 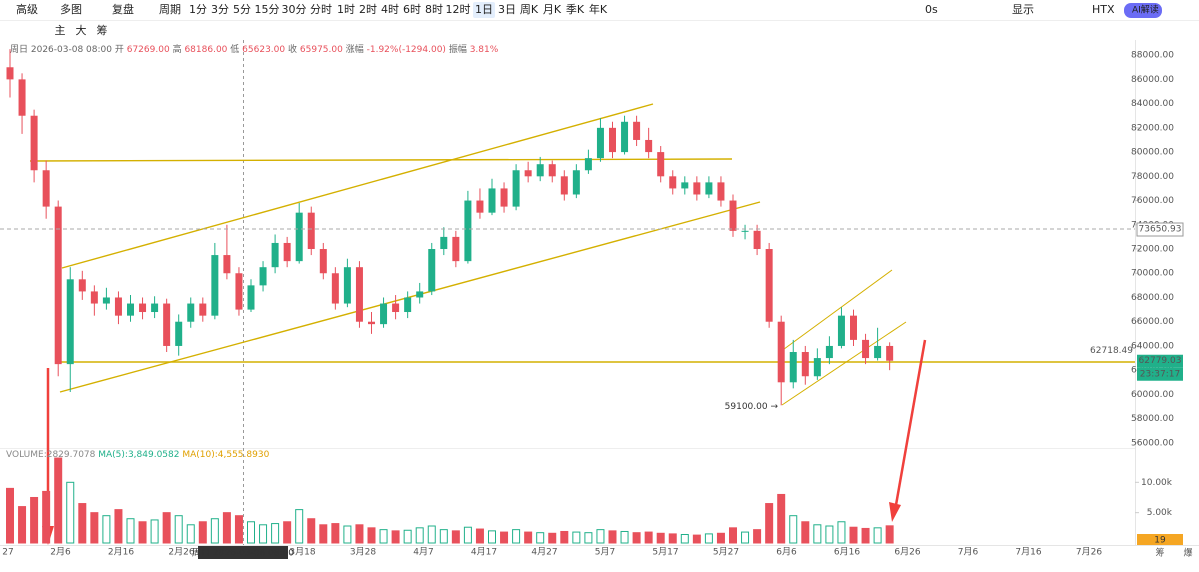 I want to click on period-active, so click(x=484, y=10).